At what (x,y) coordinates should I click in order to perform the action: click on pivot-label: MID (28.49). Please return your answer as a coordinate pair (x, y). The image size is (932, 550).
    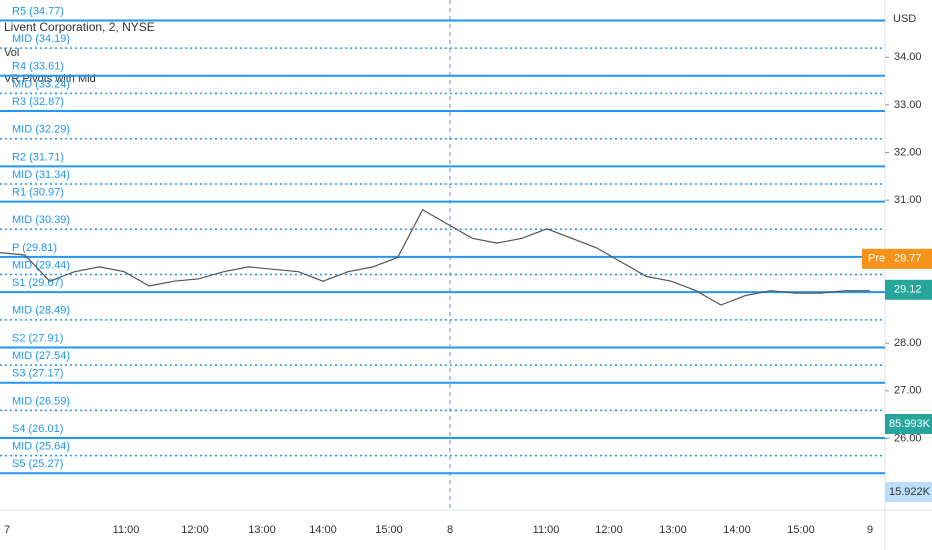
    Looking at the image, I should click on (41, 311).